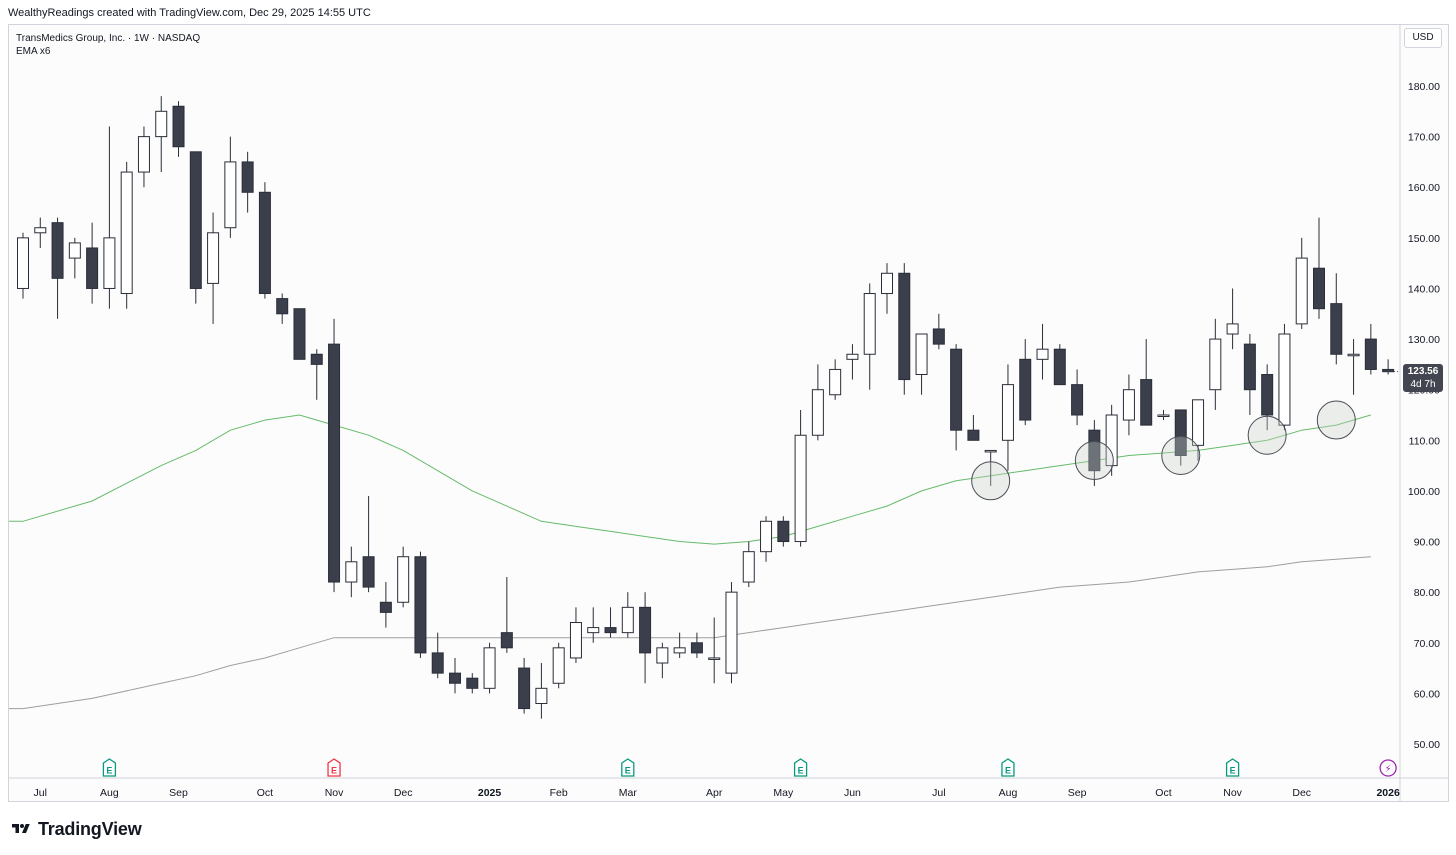  I want to click on tradingview-brand: TradingView, so click(76, 829).